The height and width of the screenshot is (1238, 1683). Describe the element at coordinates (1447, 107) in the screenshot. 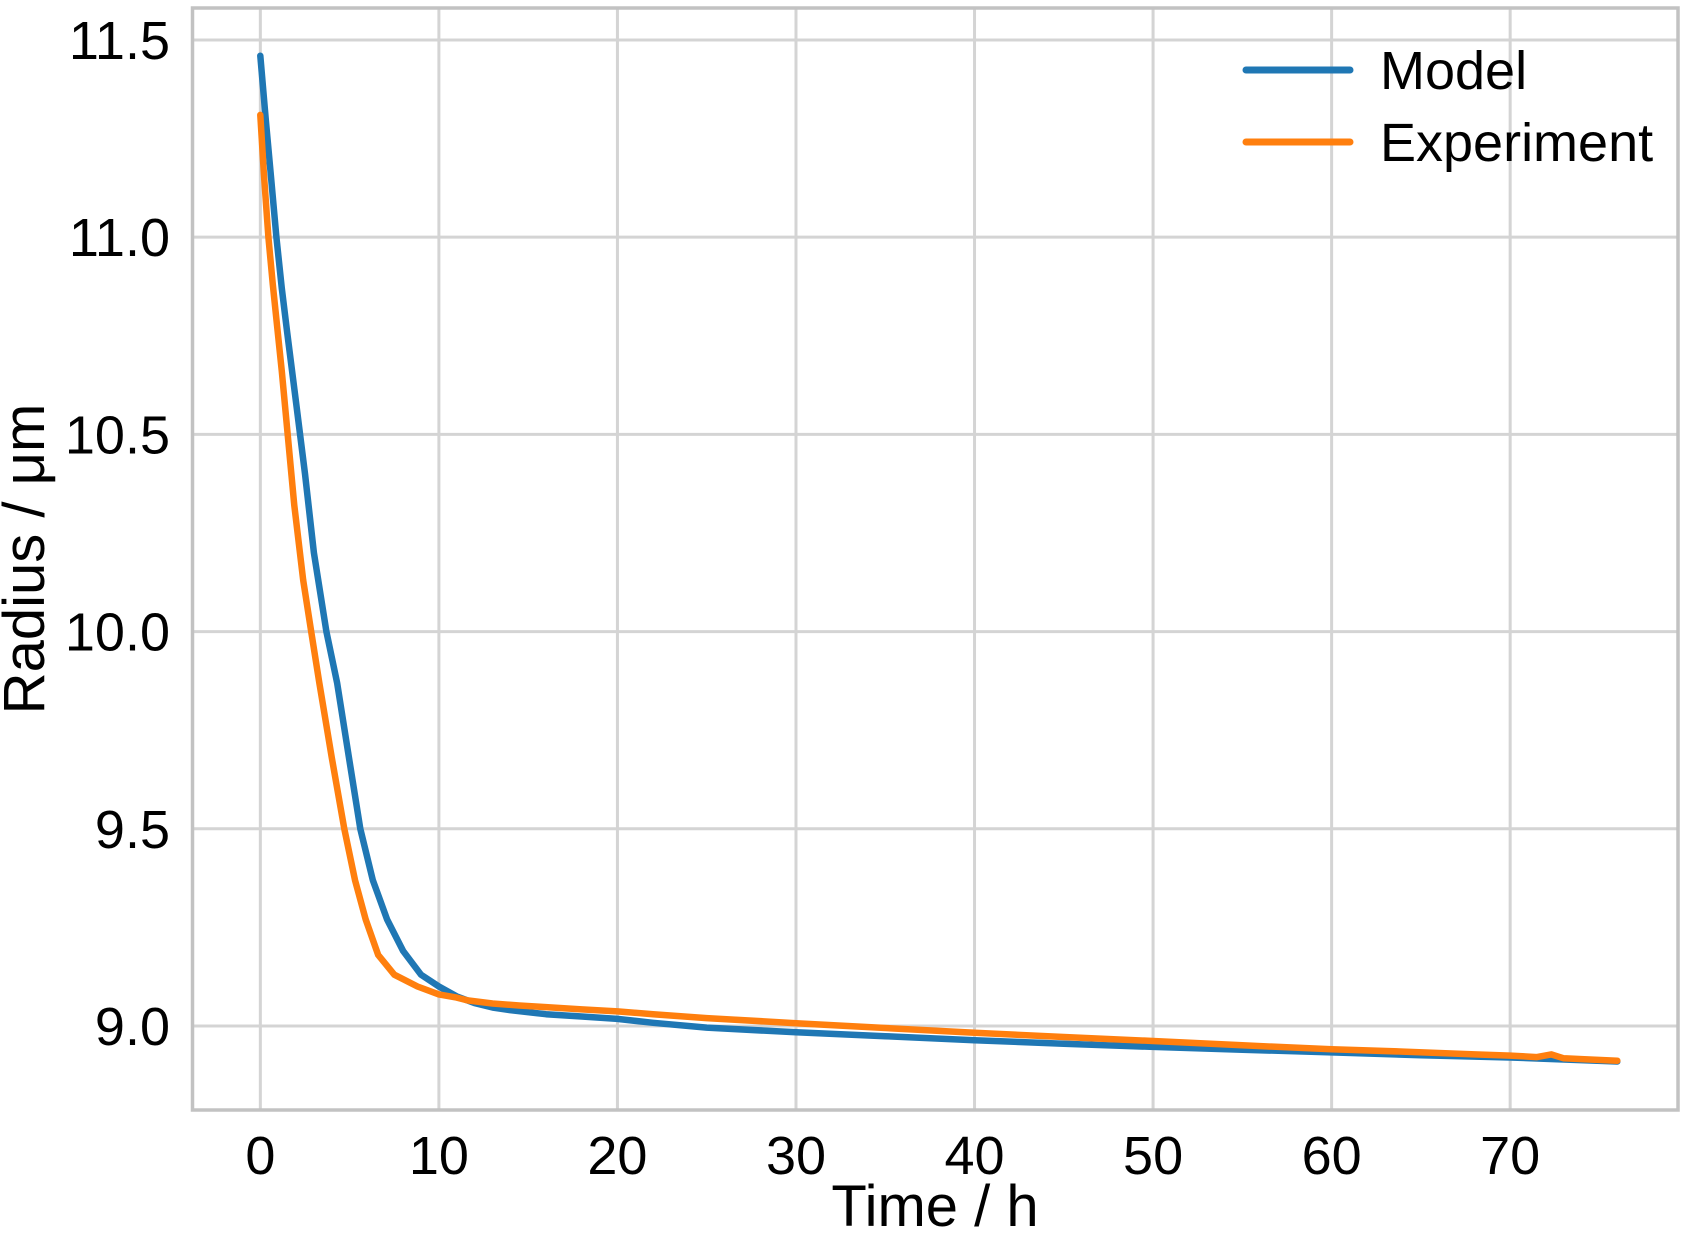

I see `legend: Model Experiment` at that location.